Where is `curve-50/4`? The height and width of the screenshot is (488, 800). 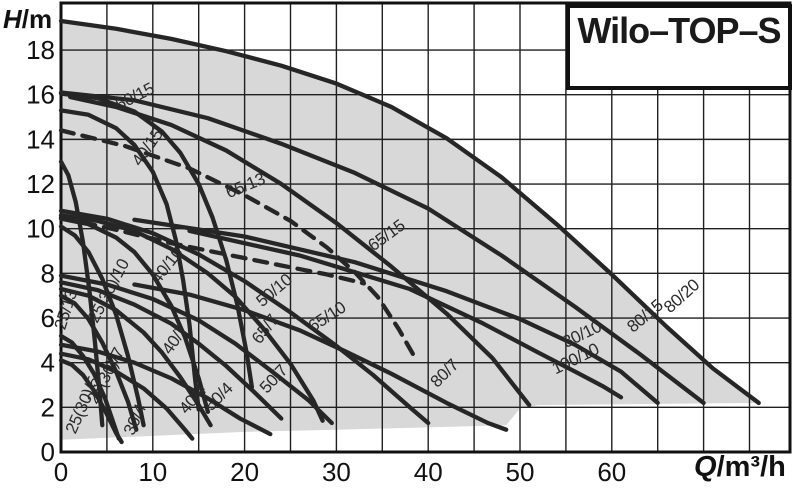
curve-50/4 is located at coordinates (165, 389).